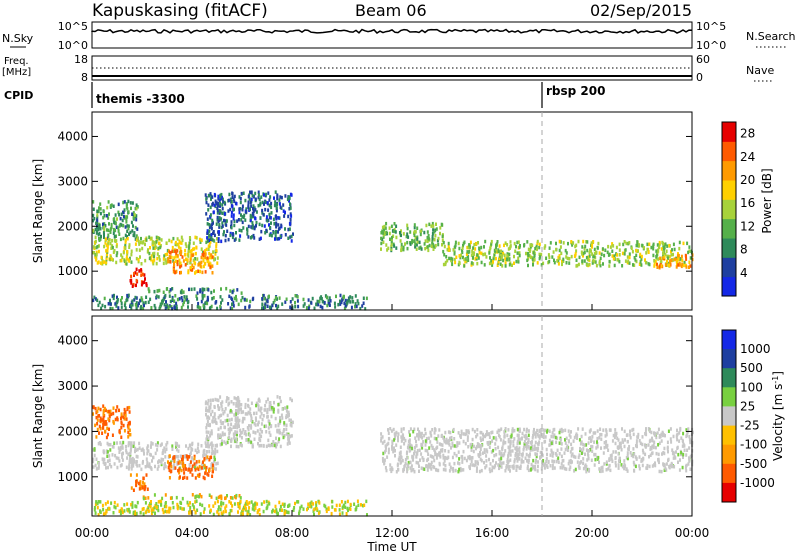 This screenshot has width=800, height=554. Describe the element at coordinates (747, 180) in the screenshot. I see `power-colorbar-tick: 20` at that location.